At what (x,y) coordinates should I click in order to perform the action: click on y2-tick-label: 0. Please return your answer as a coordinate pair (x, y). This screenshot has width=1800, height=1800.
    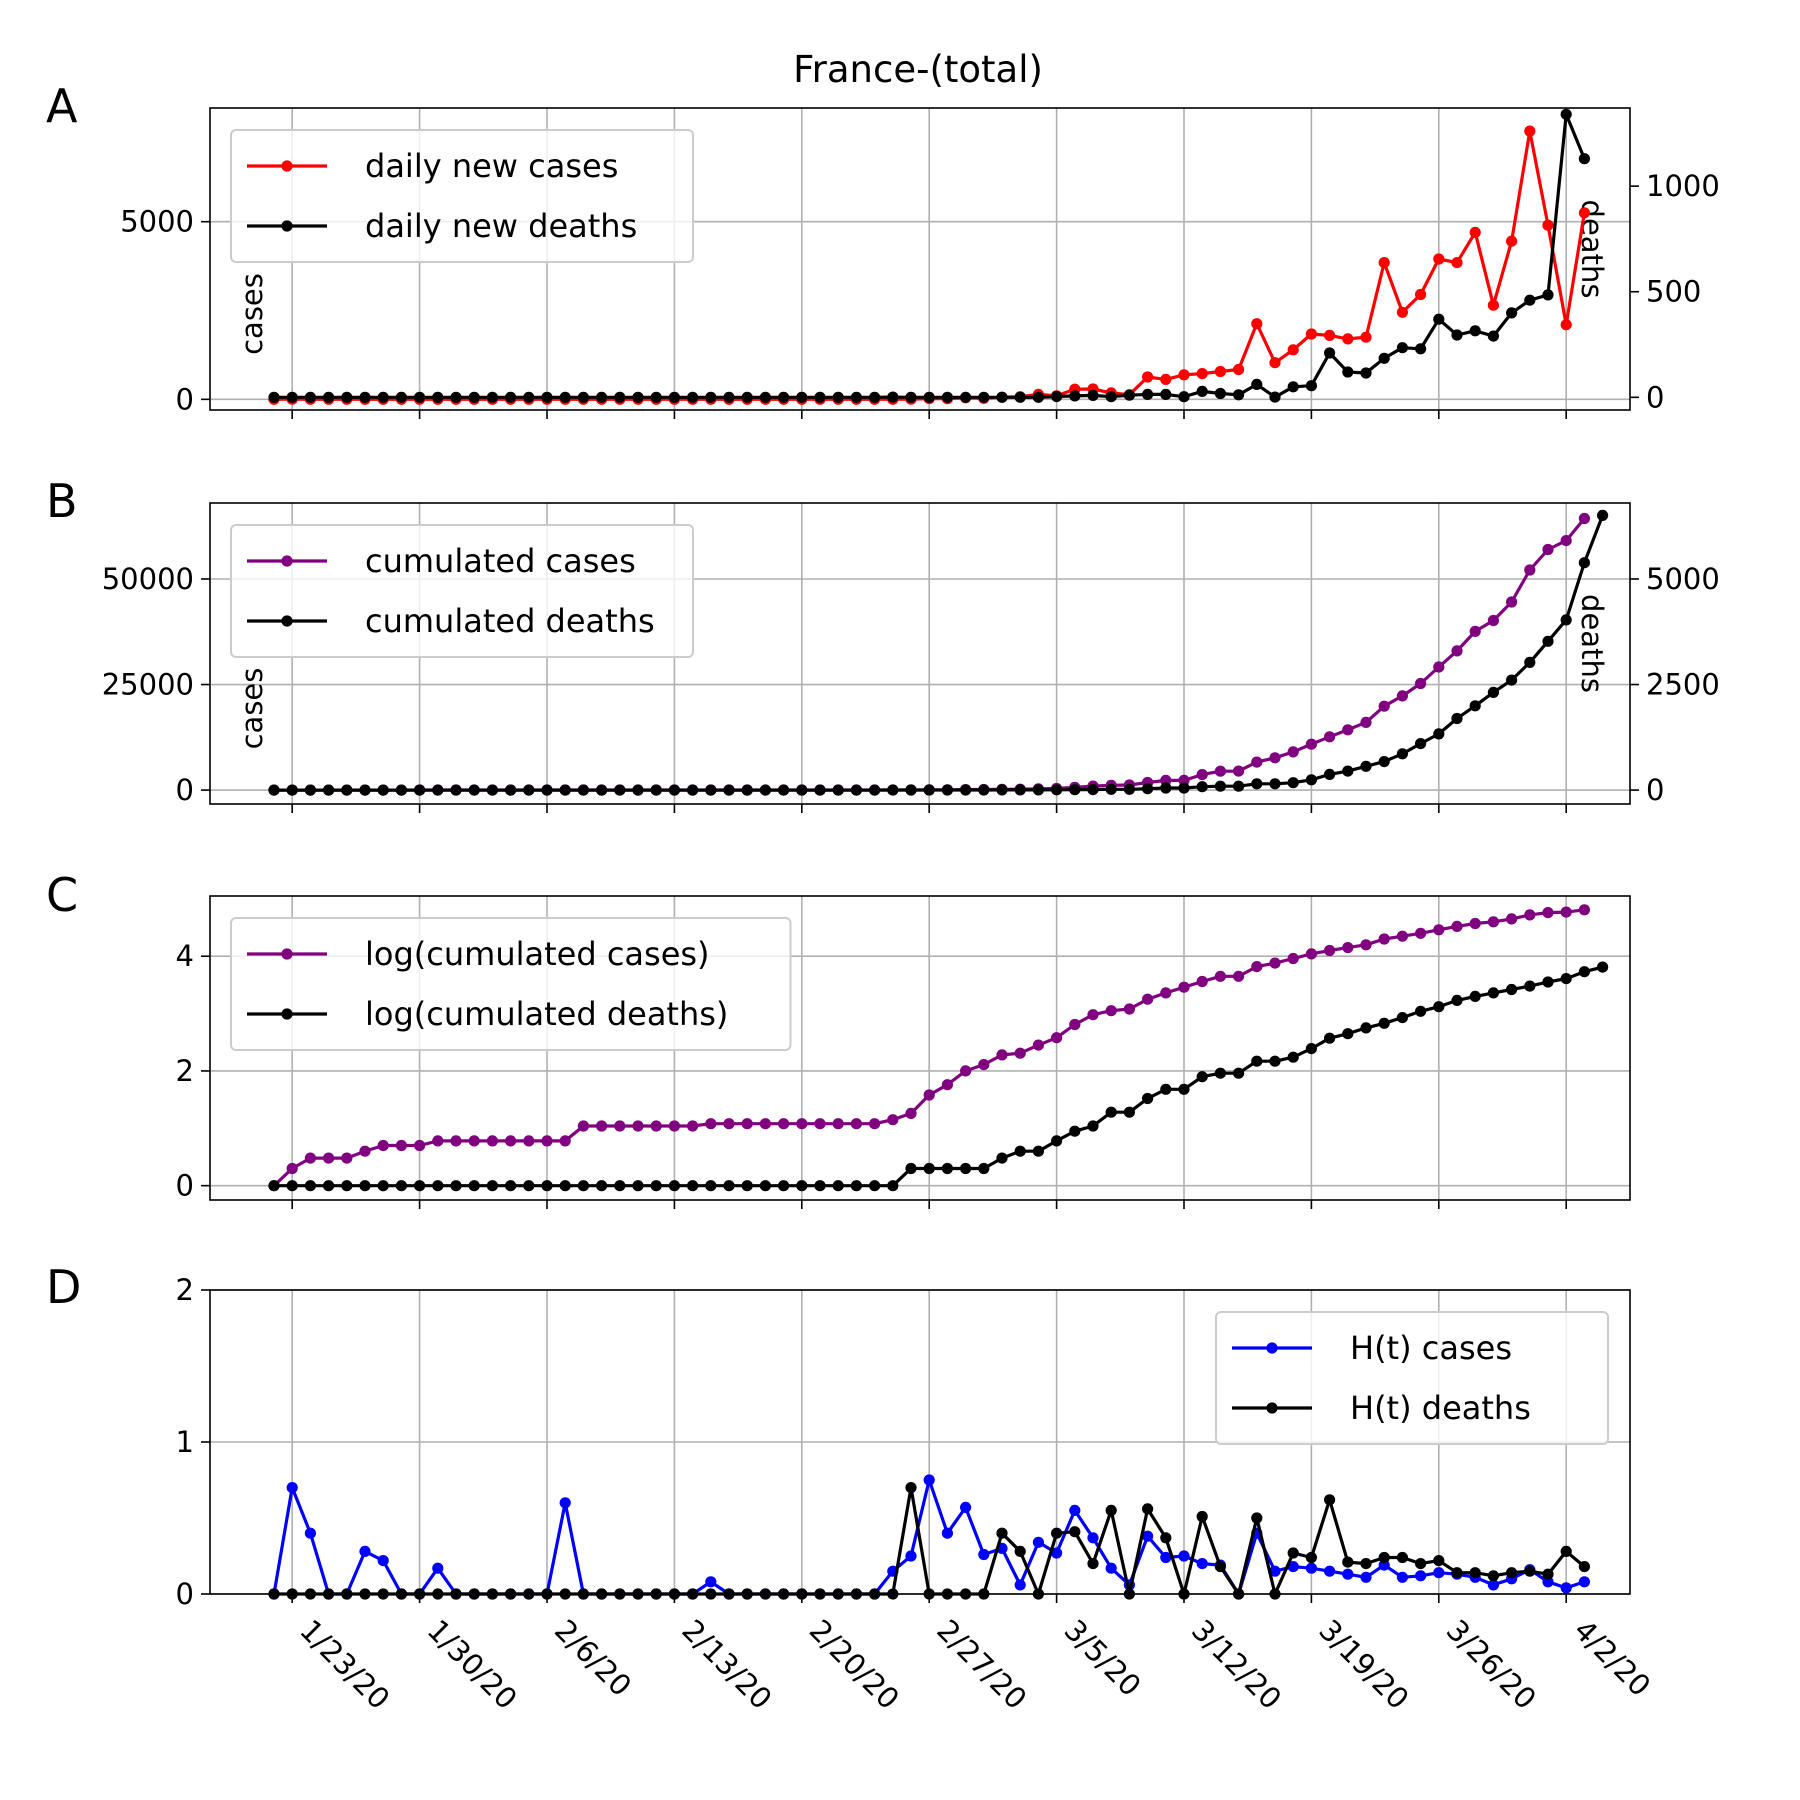
    Looking at the image, I should click on (1655, 397).